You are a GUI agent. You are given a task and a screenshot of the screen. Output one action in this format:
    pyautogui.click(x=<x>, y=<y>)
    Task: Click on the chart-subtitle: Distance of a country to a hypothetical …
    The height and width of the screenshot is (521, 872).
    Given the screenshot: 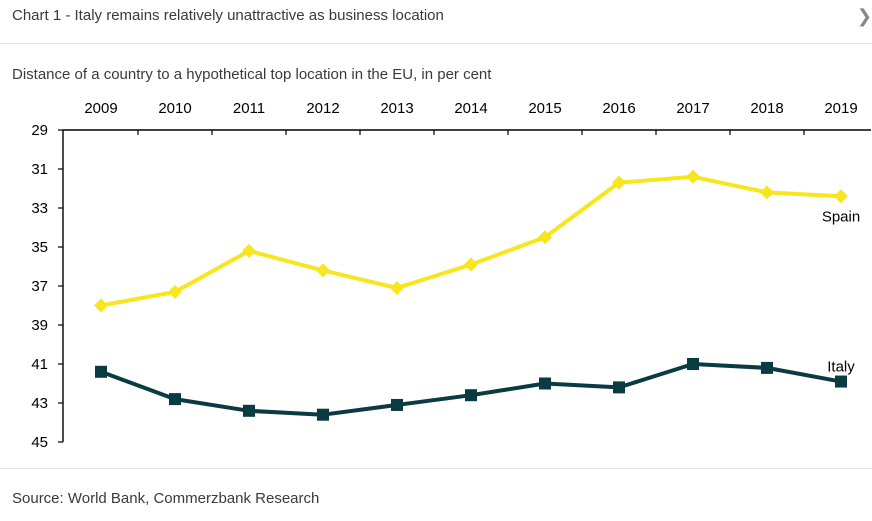 What is the action you would take?
    pyautogui.click(x=252, y=74)
    